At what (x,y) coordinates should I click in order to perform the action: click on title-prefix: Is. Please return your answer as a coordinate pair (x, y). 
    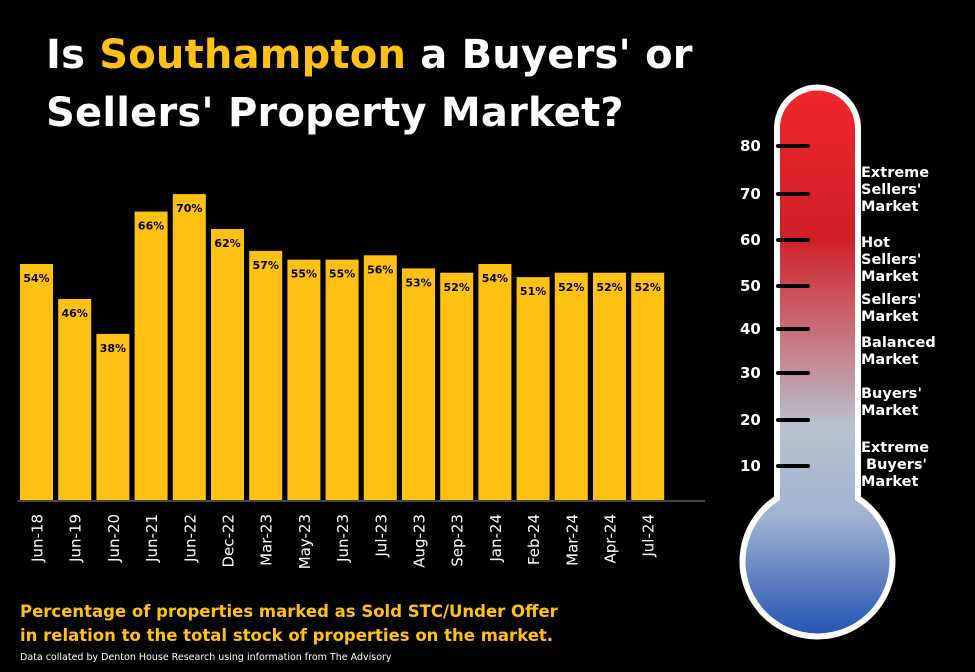
    Looking at the image, I should click on (73, 55).